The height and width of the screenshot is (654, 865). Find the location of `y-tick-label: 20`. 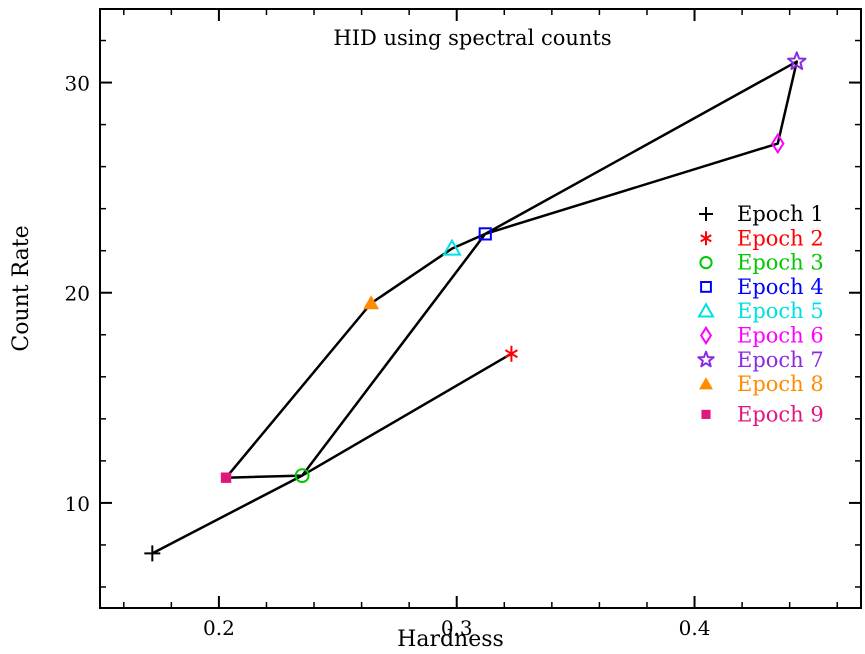

y-tick-label: 20 is located at coordinates (77, 294).